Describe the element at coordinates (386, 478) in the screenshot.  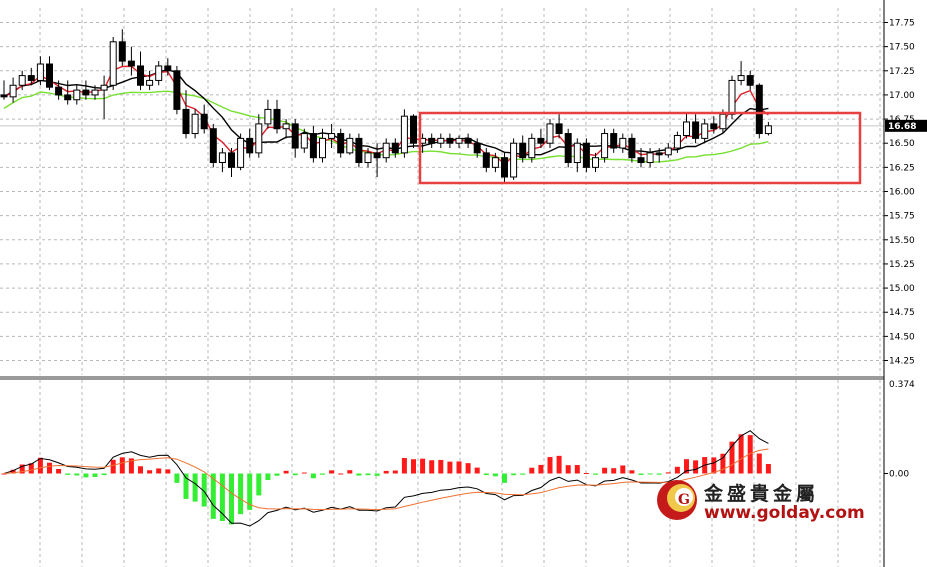
I see `macd-line` at that location.